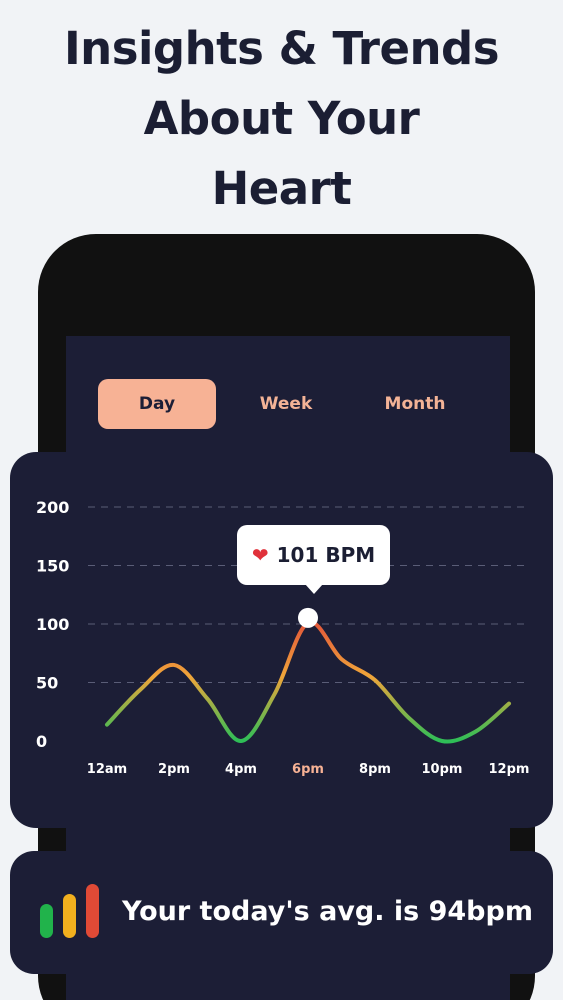  Describe the element at coordinates (327, 911) in the screenshot. I see `average-text: Your today's avg. is 94bpm` at that location.